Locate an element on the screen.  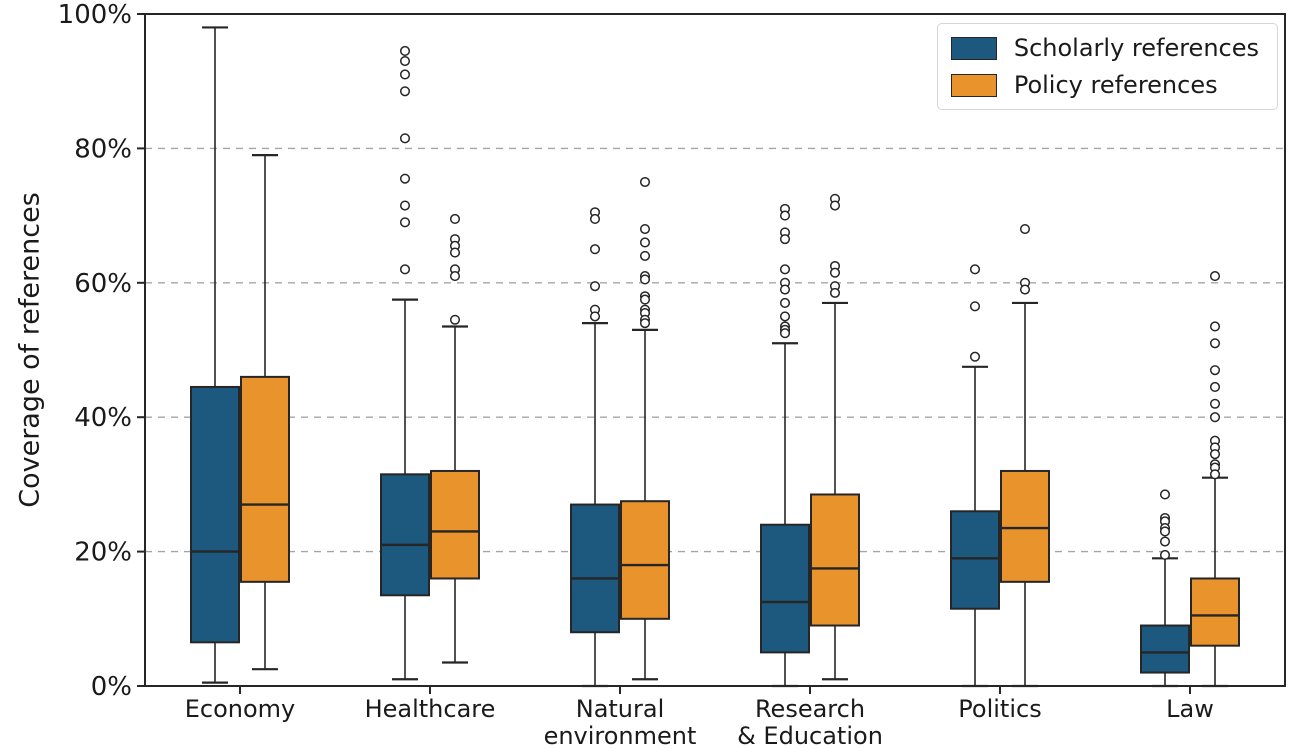
x-tick-label: Law is located at coordinates (1190, 709).